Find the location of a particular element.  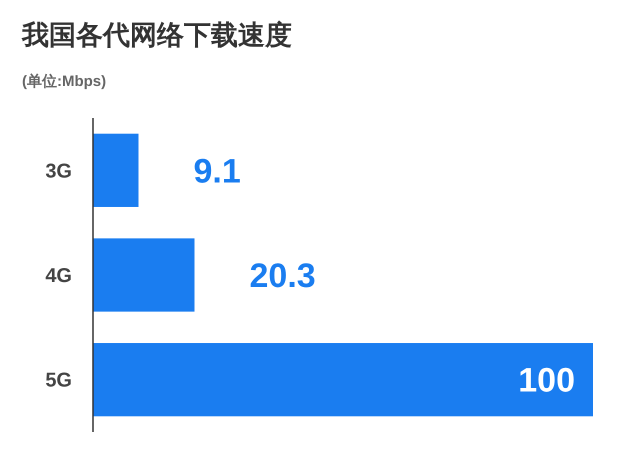

y-tick-label: 4G is located at coordinates (58, 276).